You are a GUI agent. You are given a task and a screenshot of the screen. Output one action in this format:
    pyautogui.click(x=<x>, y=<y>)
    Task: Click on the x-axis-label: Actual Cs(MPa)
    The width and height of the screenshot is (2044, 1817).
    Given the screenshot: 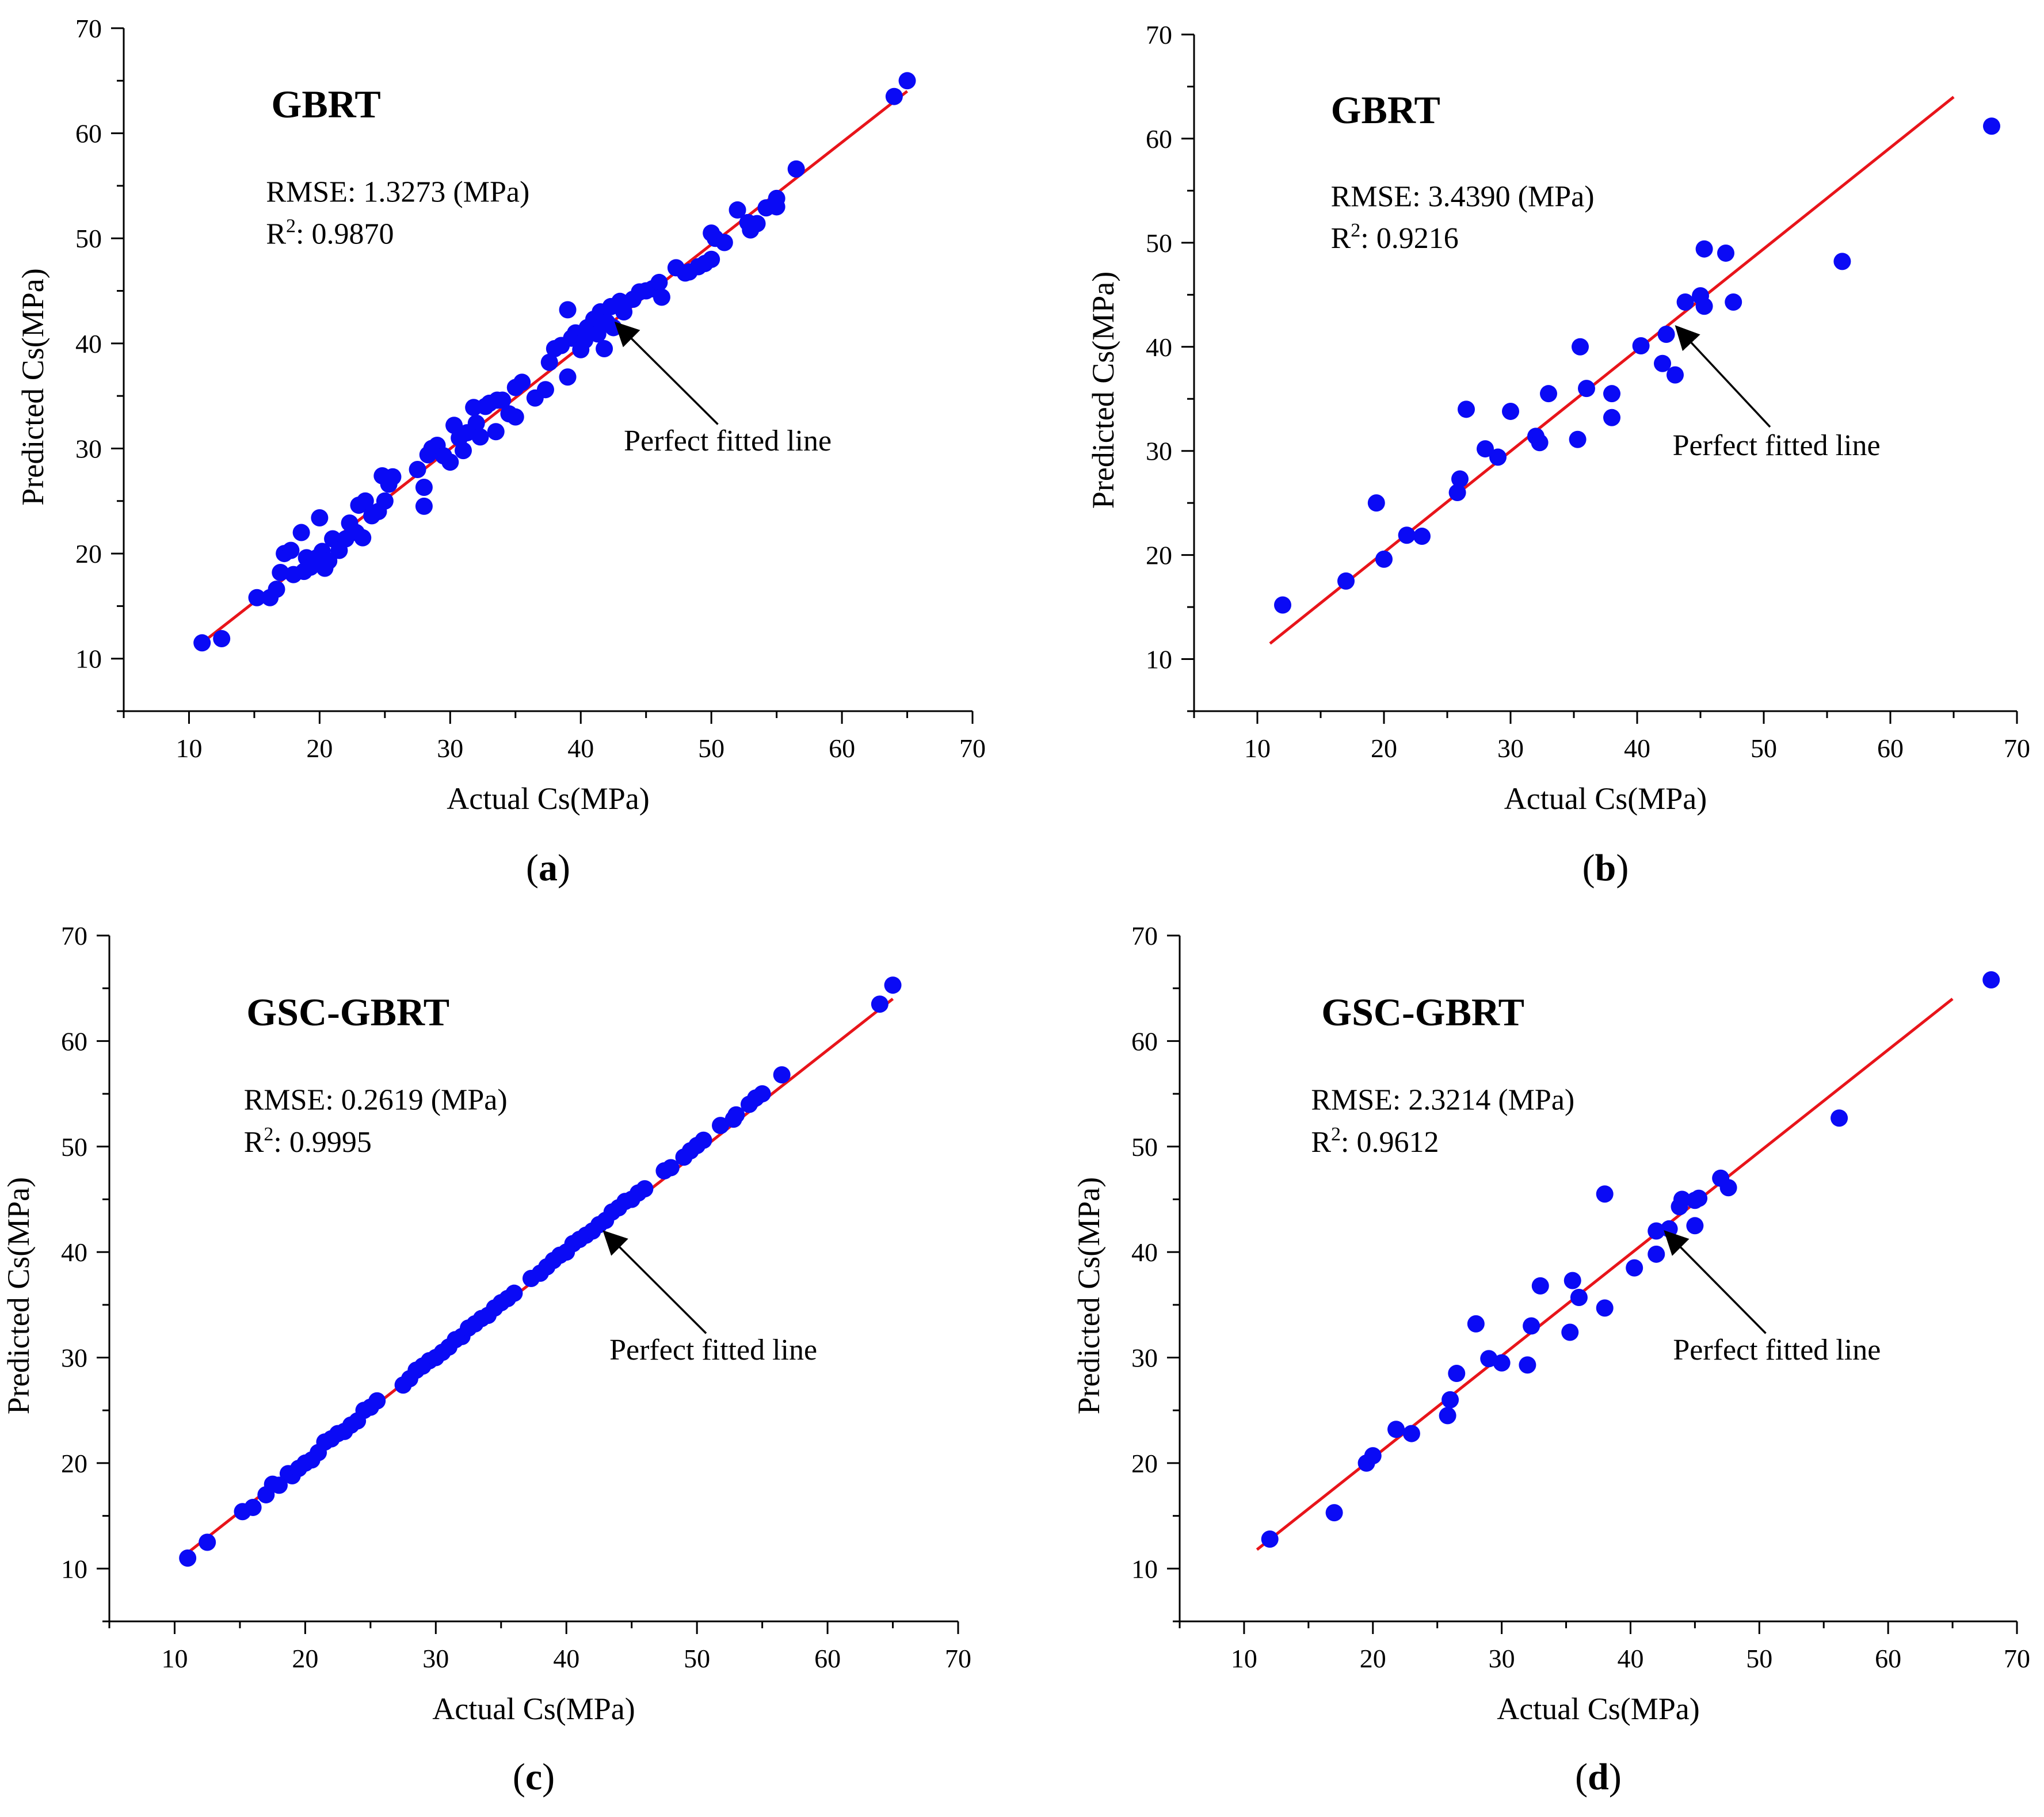 What is the action you would take?
    pyautogui.click(x=1605, y=798)
    